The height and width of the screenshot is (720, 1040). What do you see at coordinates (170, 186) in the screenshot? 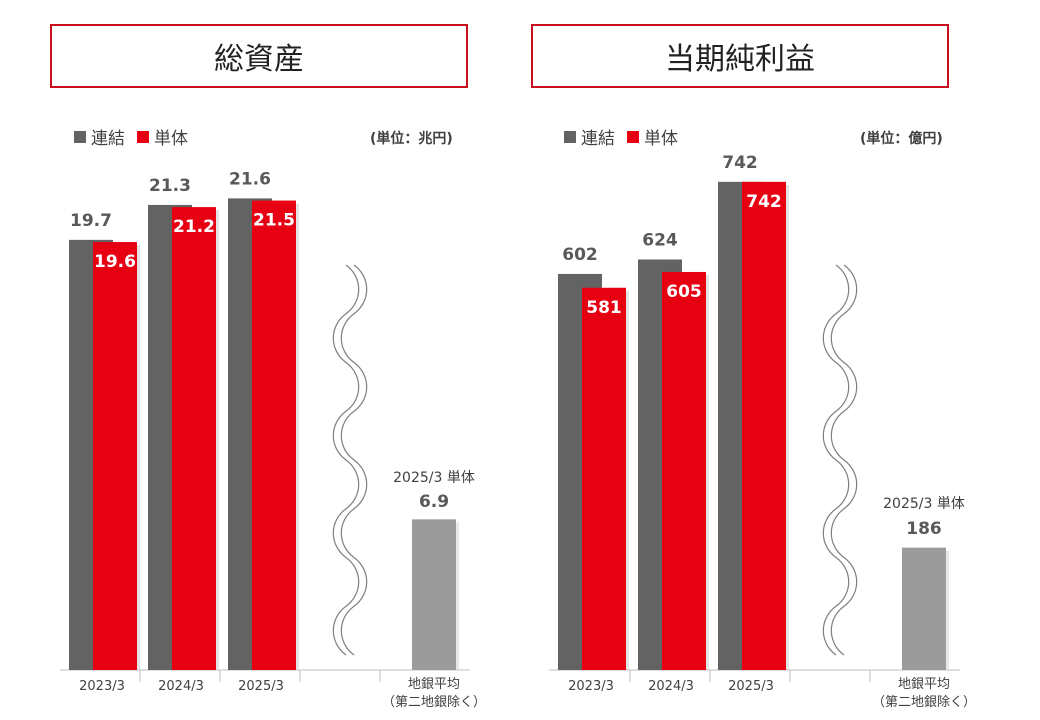
I see `data-label-consolidated: 21.3` at bounding box center [170, 186].